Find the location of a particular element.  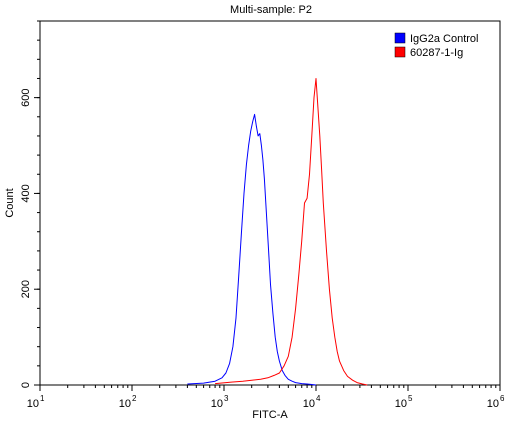

y-tick-label: 200 is located at coordinates (26, 289).